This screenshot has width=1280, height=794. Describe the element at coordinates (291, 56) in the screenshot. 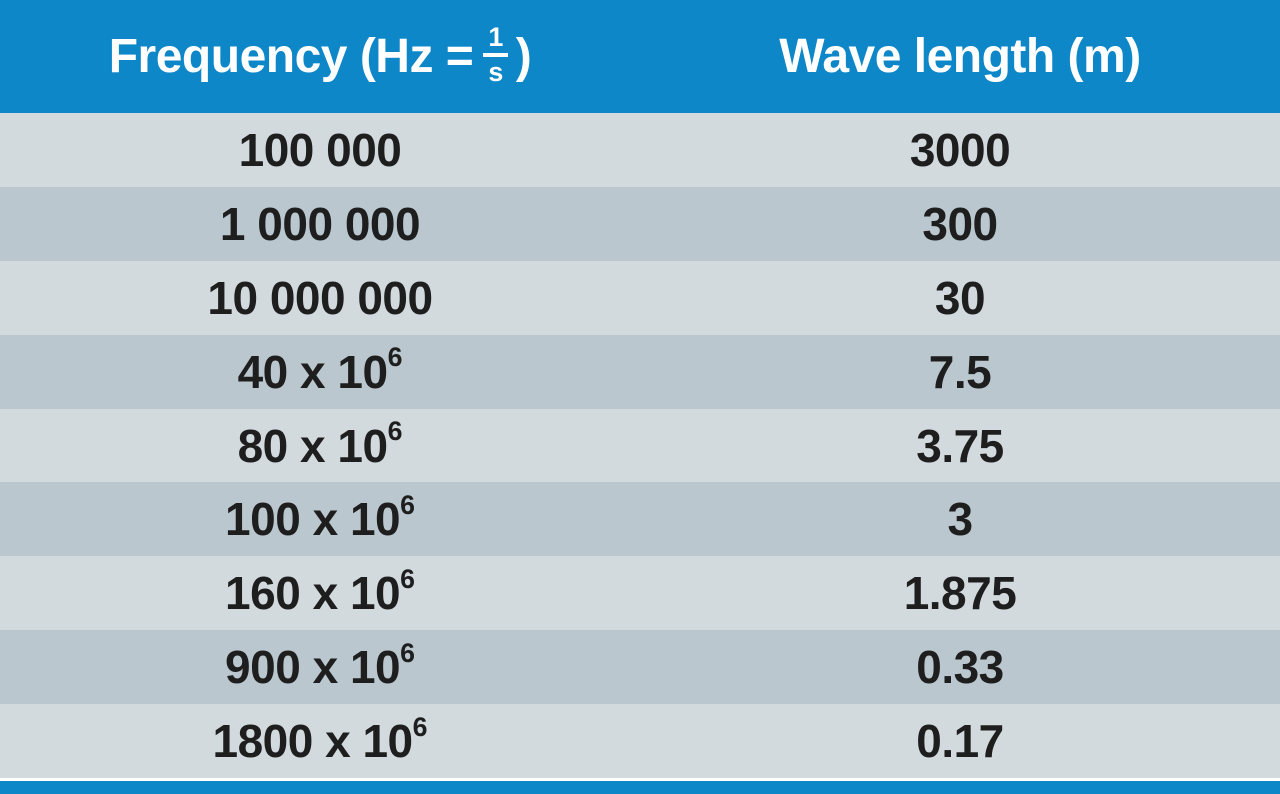

I see `header-frequency-label: Frequency (Hz =` at that location.